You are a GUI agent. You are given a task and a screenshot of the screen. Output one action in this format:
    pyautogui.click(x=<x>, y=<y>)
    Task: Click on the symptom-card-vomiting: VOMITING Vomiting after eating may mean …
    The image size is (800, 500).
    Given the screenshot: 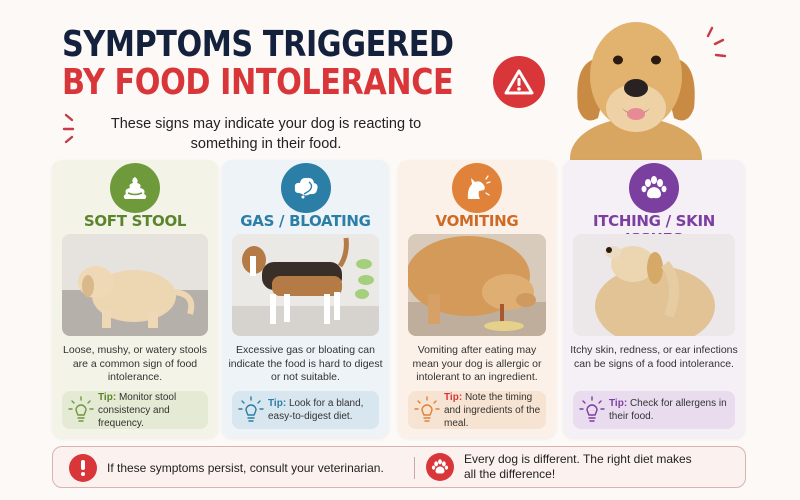 What is the action you would take?
    pyautogui.click(x=477, y=299)
    